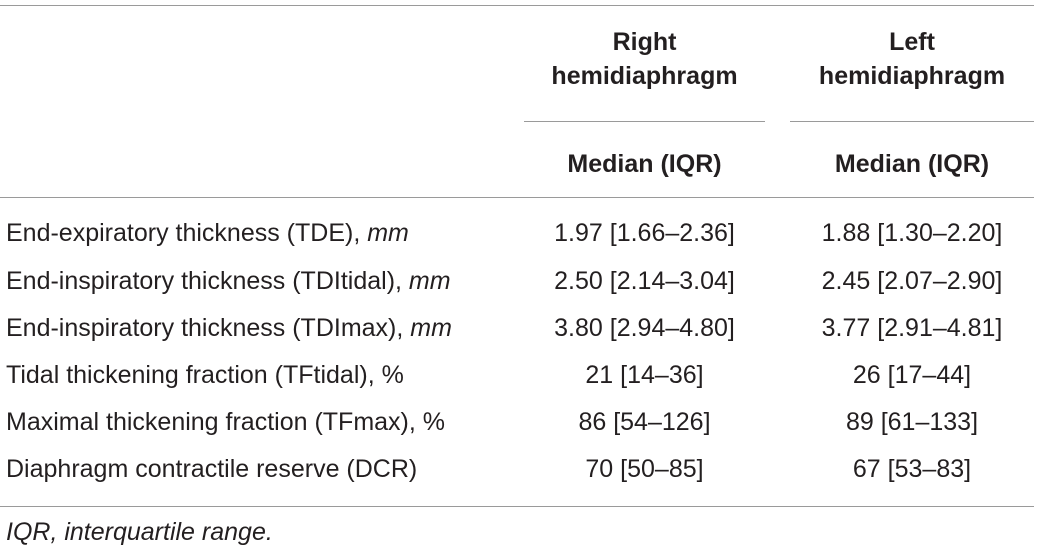  What do you see at coordinates (644, 469) in the screenshot?
I see `row-value-right: 70 [50–85]` at bounding box center [644, 469].